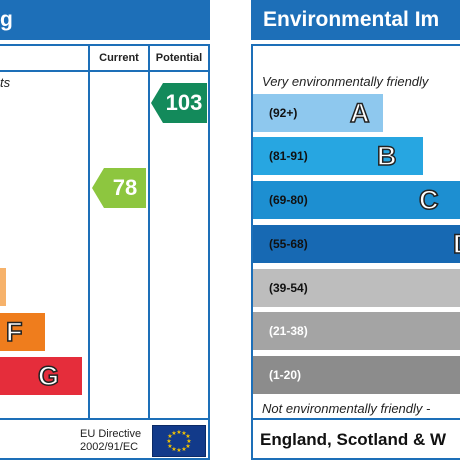 This screenshot has width=460, height=461. I want to click on energy-band-f: F, so click(22, 332).